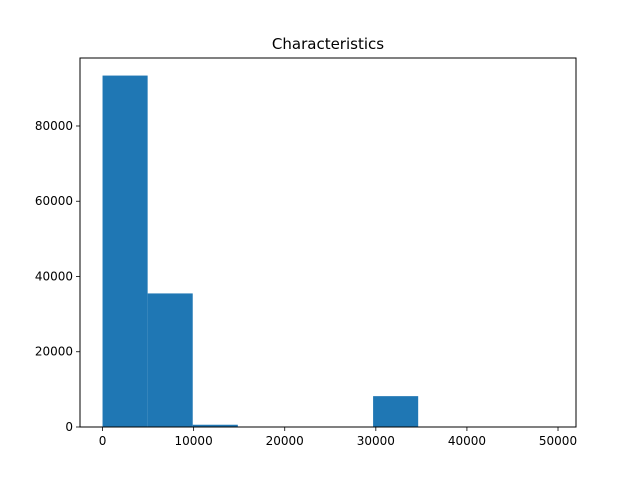  What do you see at coordinates (194, 441) in the screenshot?
I see `x-tick-label: 10000` at bounding box center [194, 441].